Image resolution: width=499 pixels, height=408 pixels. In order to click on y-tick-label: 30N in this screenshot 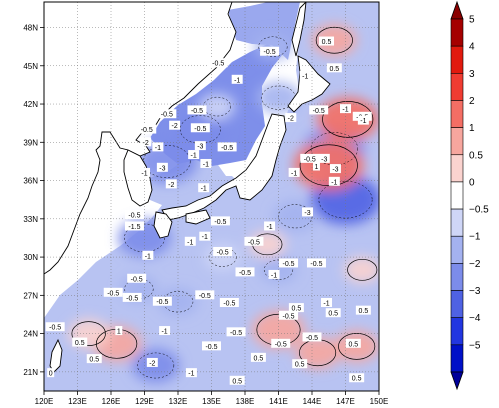, I will do `click(30, 257)`.